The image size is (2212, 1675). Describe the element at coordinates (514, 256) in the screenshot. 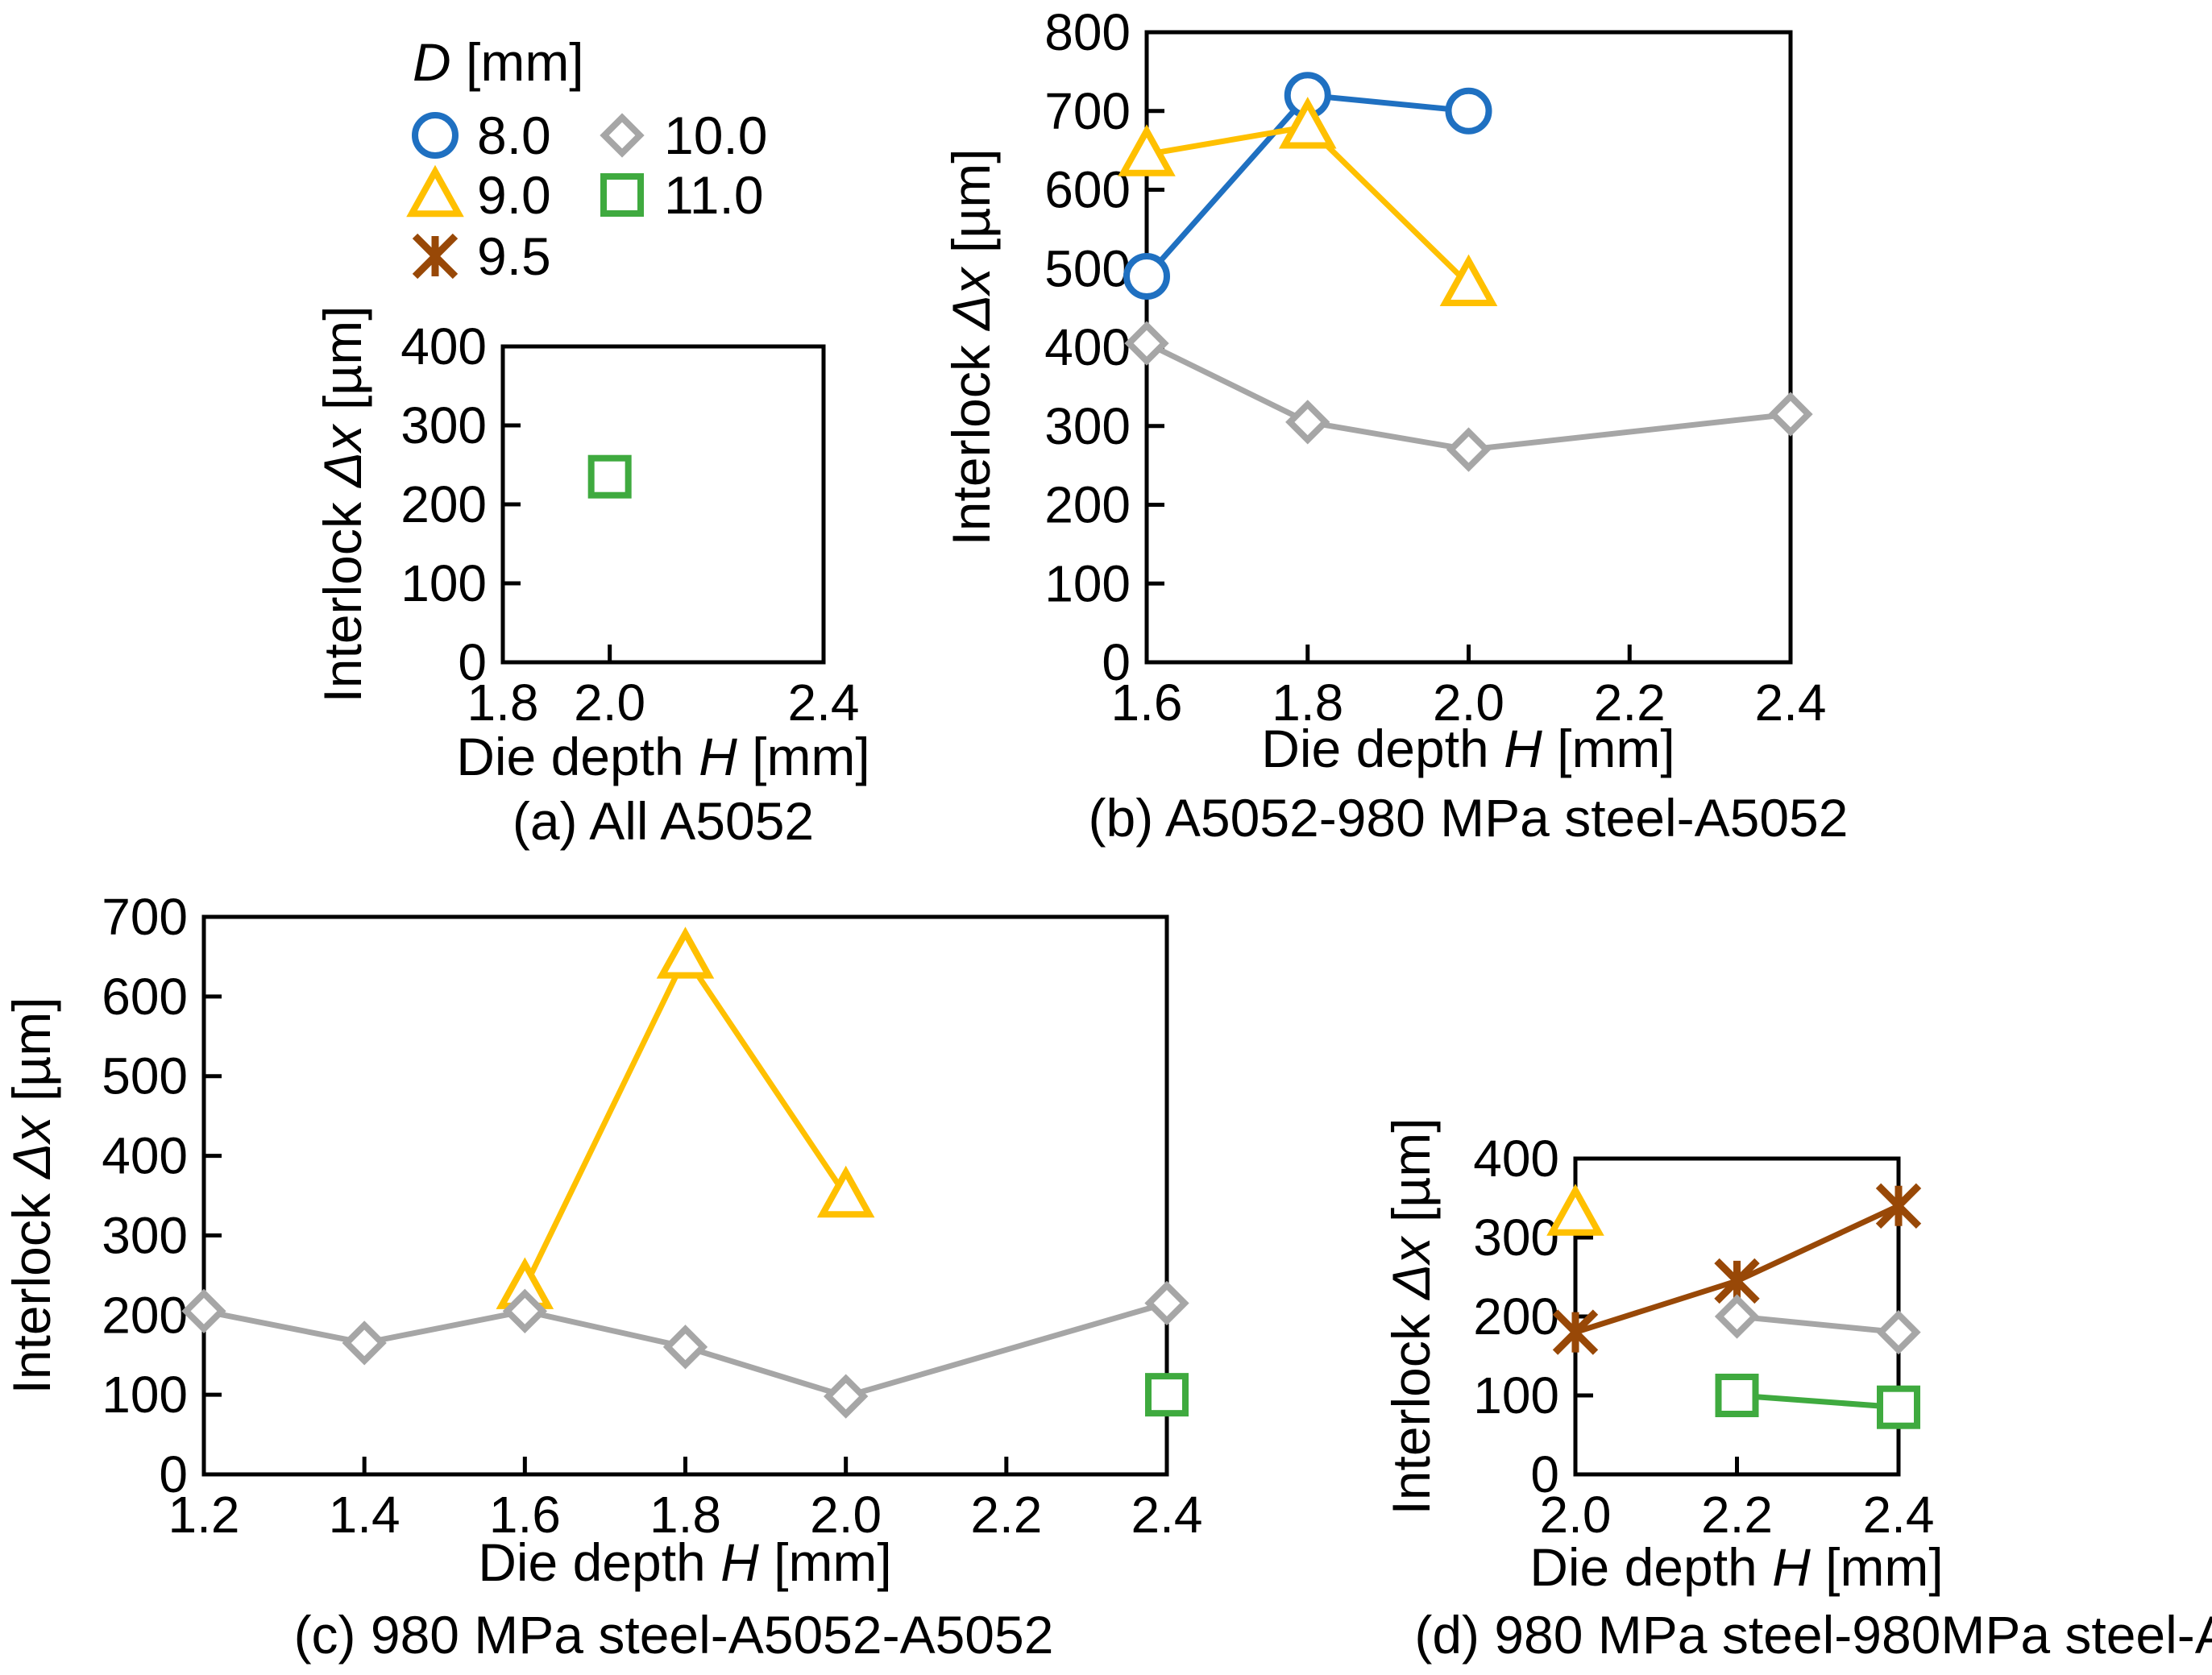

I see `legend-label: 9.5` at that location.